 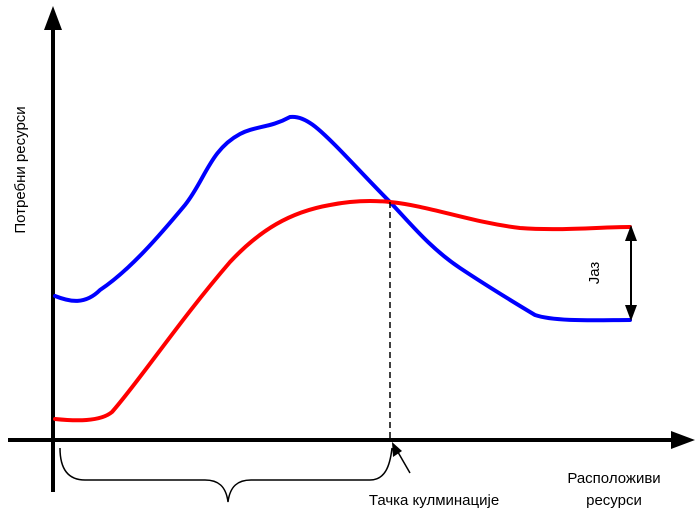 I want to click on culmination-label: Тачка кулминације, so click(x=434, y=500).